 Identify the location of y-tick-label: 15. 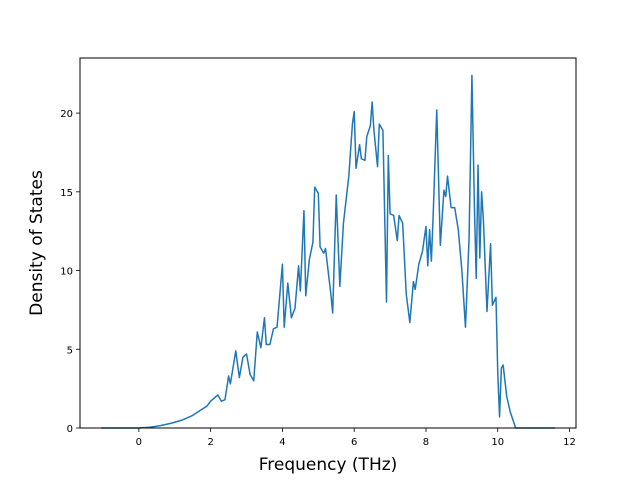
(66, 193).